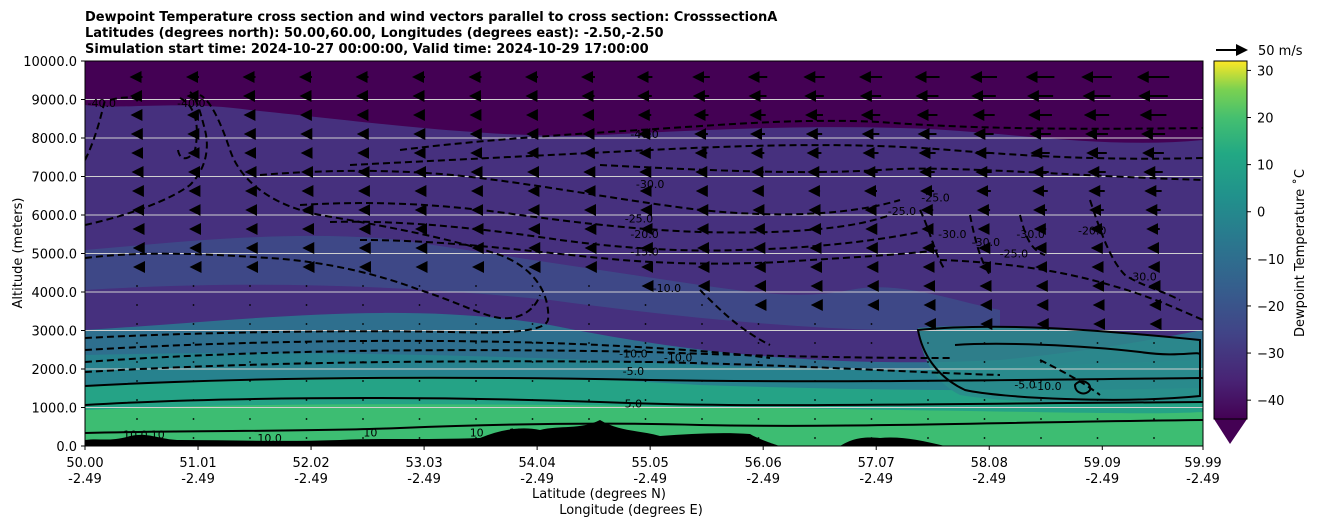  What do you see at coordinates (55, 409) in the screenshot?
I see `y-tick-label: 1000.0` at bounding box center [55, 409].